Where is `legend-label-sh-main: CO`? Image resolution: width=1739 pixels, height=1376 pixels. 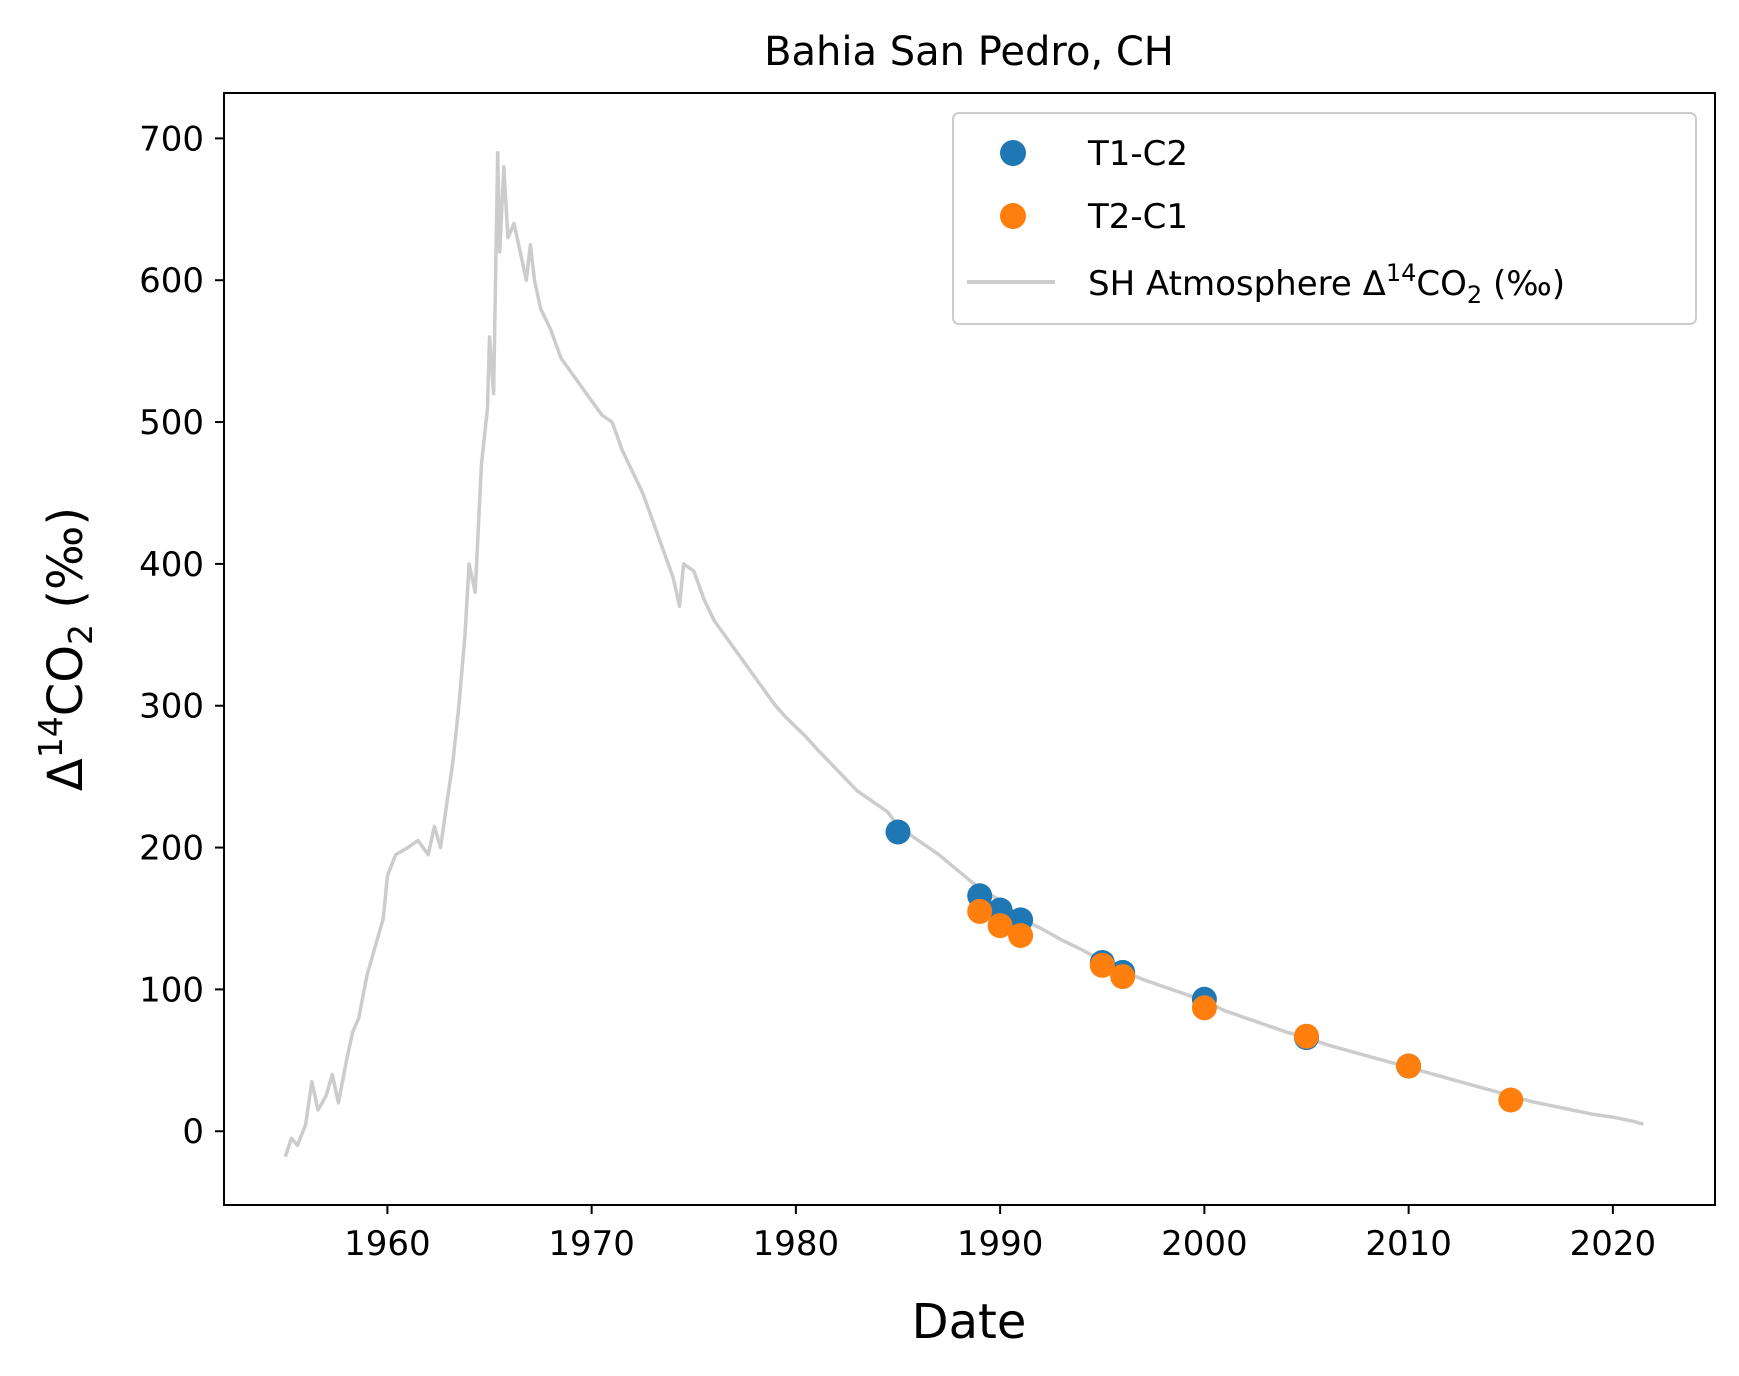 legend-label-sh-main: CO is located at coordinates (1441, 284).